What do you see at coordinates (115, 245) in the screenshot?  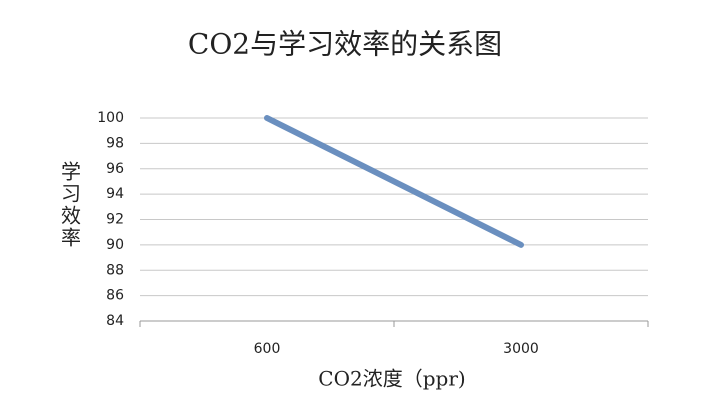 I see `y-tick-label: 90` at bounding box center [115, 245].